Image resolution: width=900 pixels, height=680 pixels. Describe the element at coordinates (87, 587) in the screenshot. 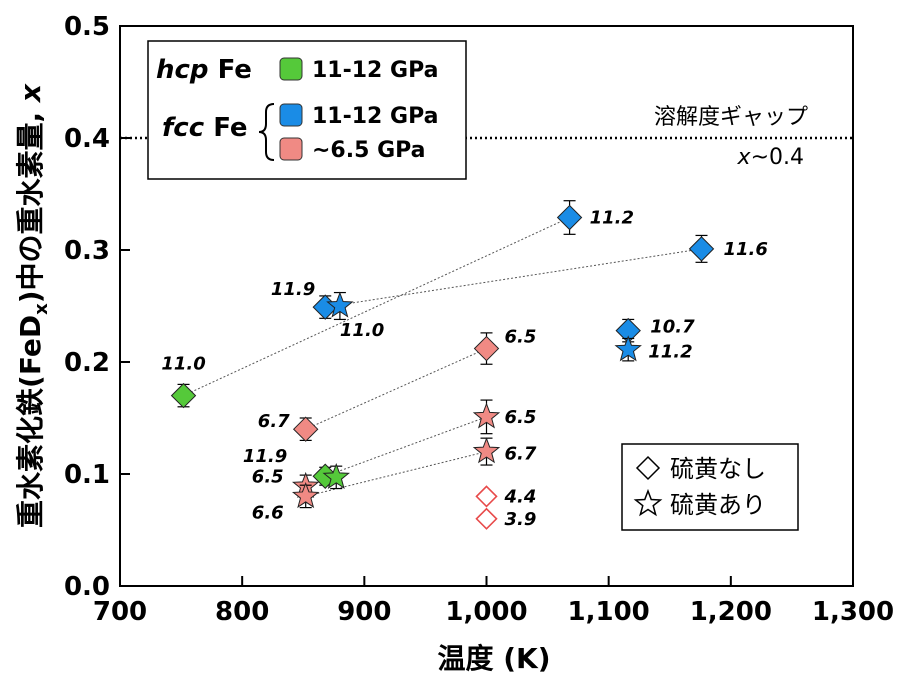

I see `y-tick-label: 0.0` at that location.